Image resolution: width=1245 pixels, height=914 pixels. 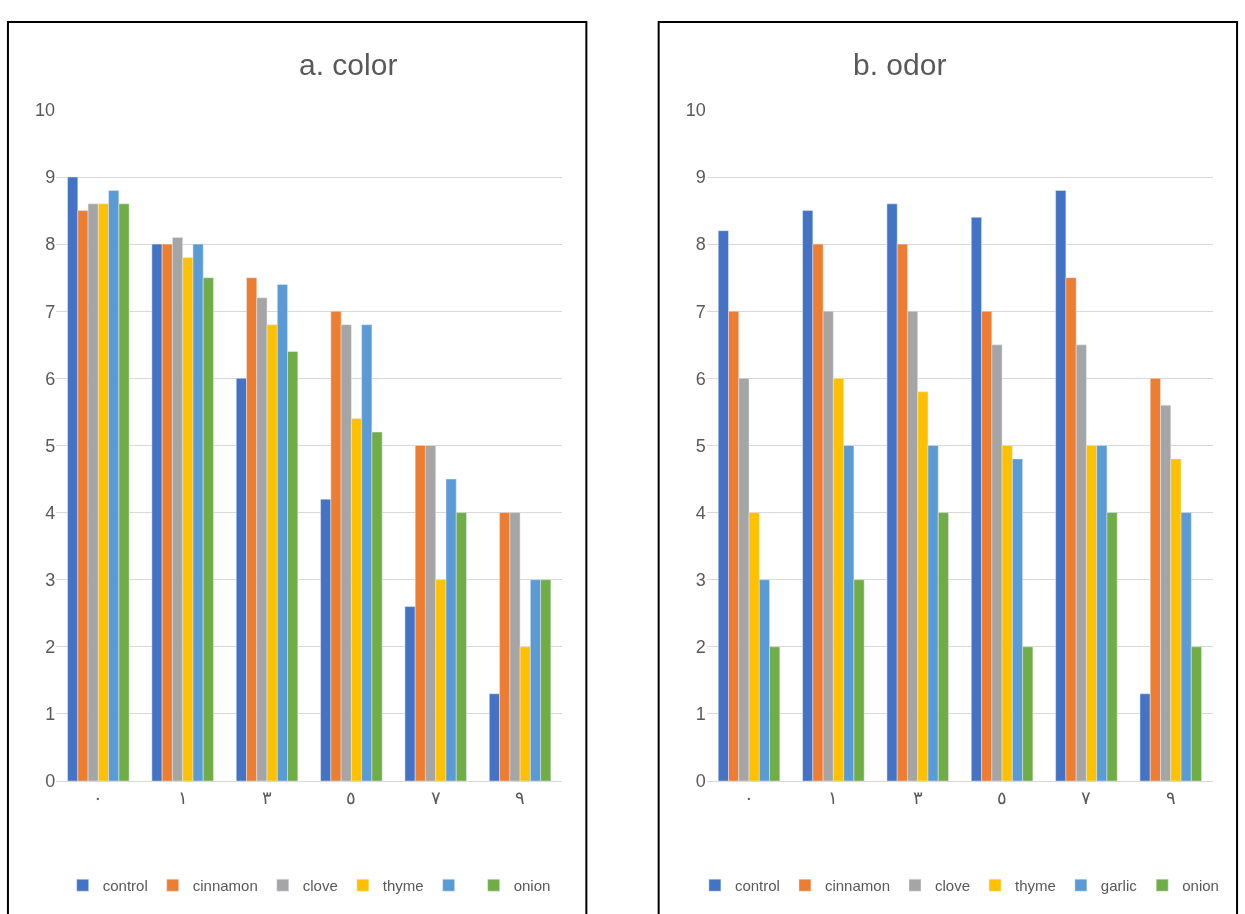 I want to click on chart-title: a. color, so click(x=348, y=64).